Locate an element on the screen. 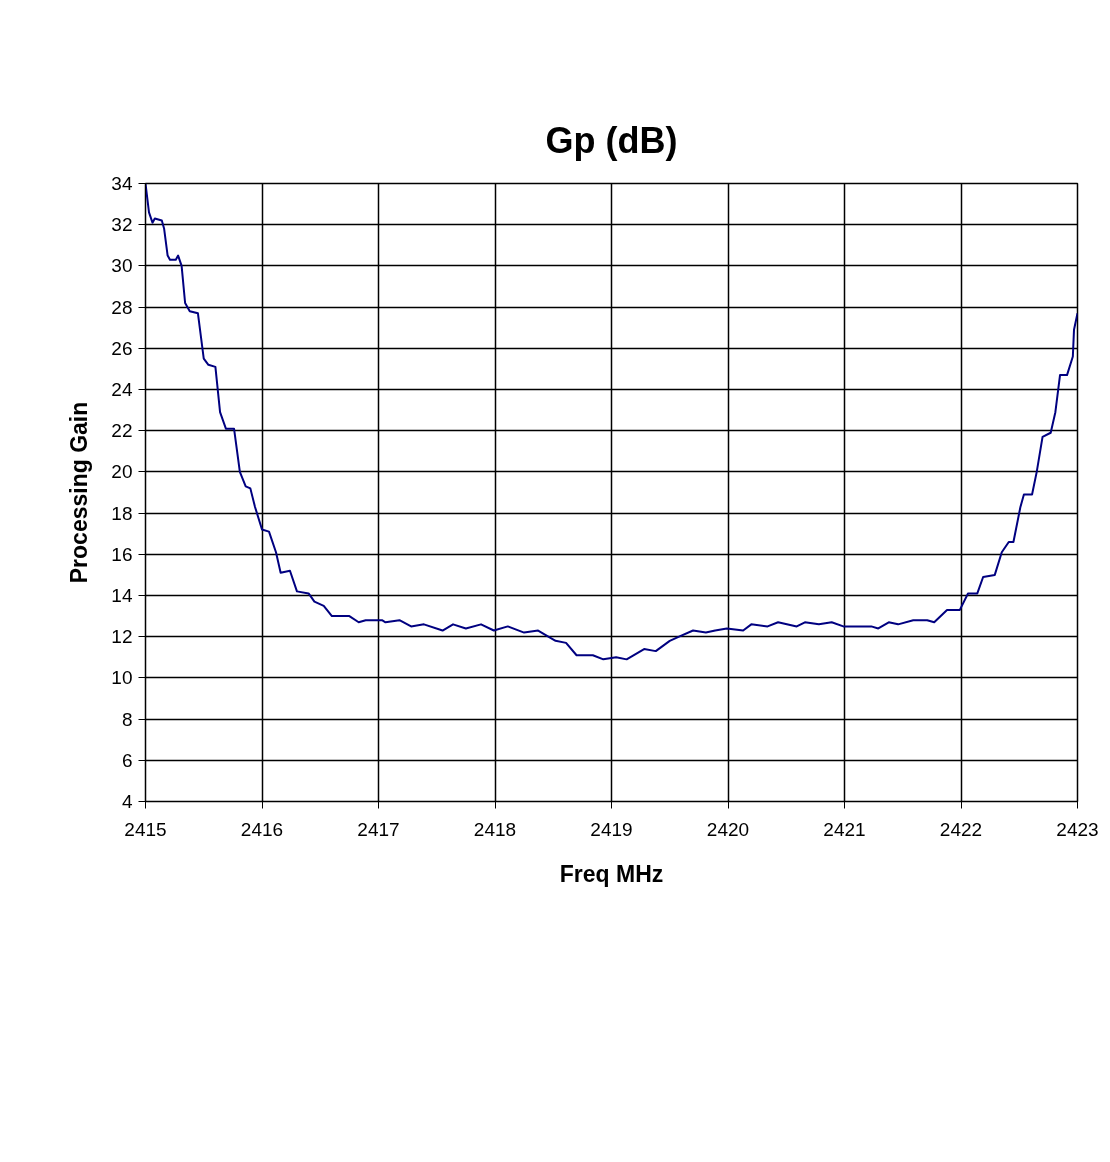 This screenshot has height=1162, width=1110. y-tick-label: 6 is located at coordinates (127, 760).